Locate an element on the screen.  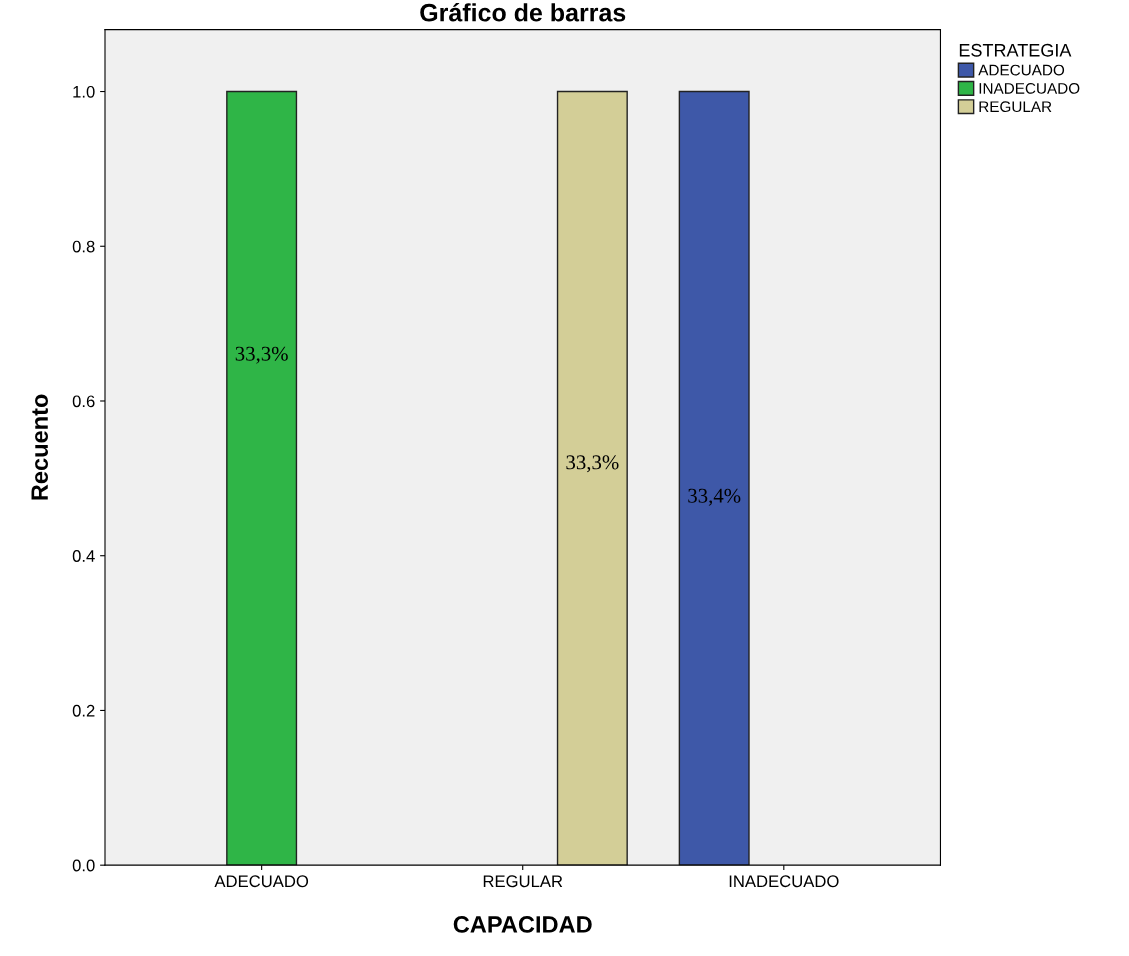
legend-title: ESTRATEGIA is located at coordinates (1015, 50).